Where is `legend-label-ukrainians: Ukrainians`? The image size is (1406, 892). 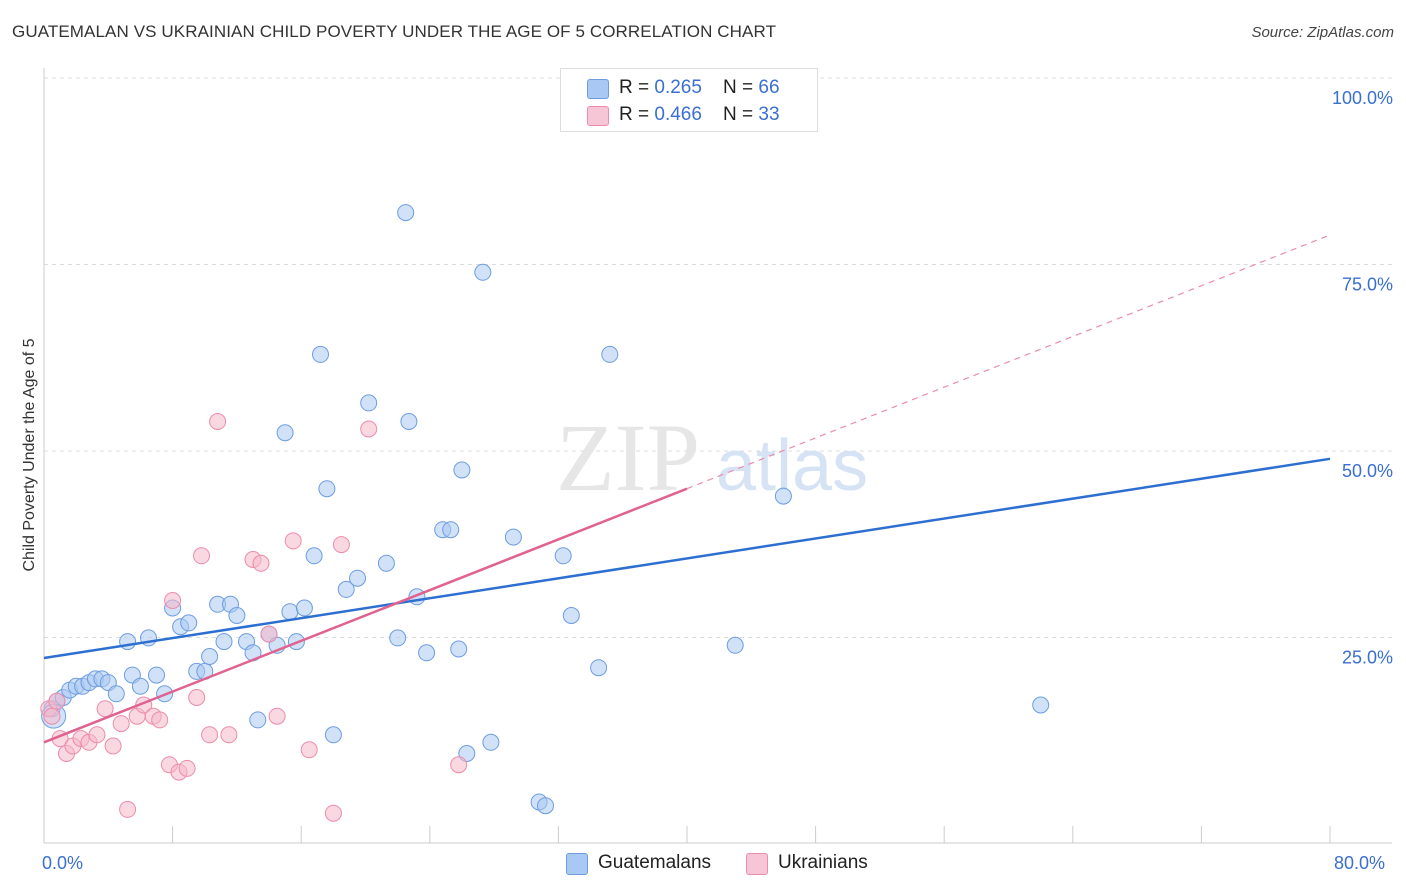
legend-label-ukrainians: Ukrainians is located at coordinates (823, 862).